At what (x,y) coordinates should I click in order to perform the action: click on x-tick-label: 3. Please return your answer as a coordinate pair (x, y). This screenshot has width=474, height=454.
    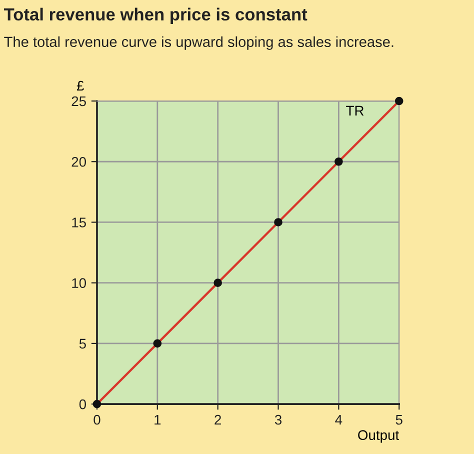
    Looking at the image, I should click on (278, 419).